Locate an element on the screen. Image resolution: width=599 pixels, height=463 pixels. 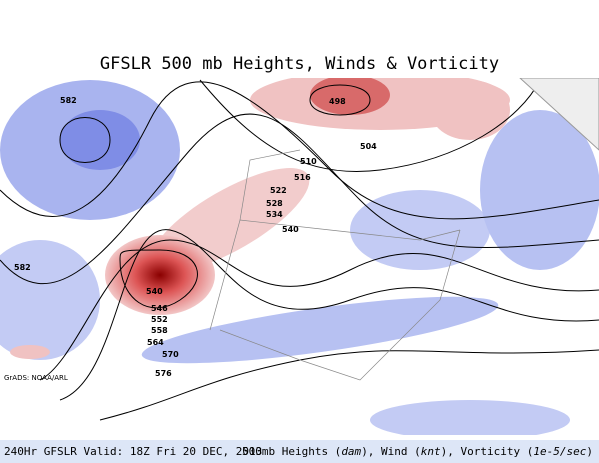
contour-label: 522 is located at coordinates (278, 190).